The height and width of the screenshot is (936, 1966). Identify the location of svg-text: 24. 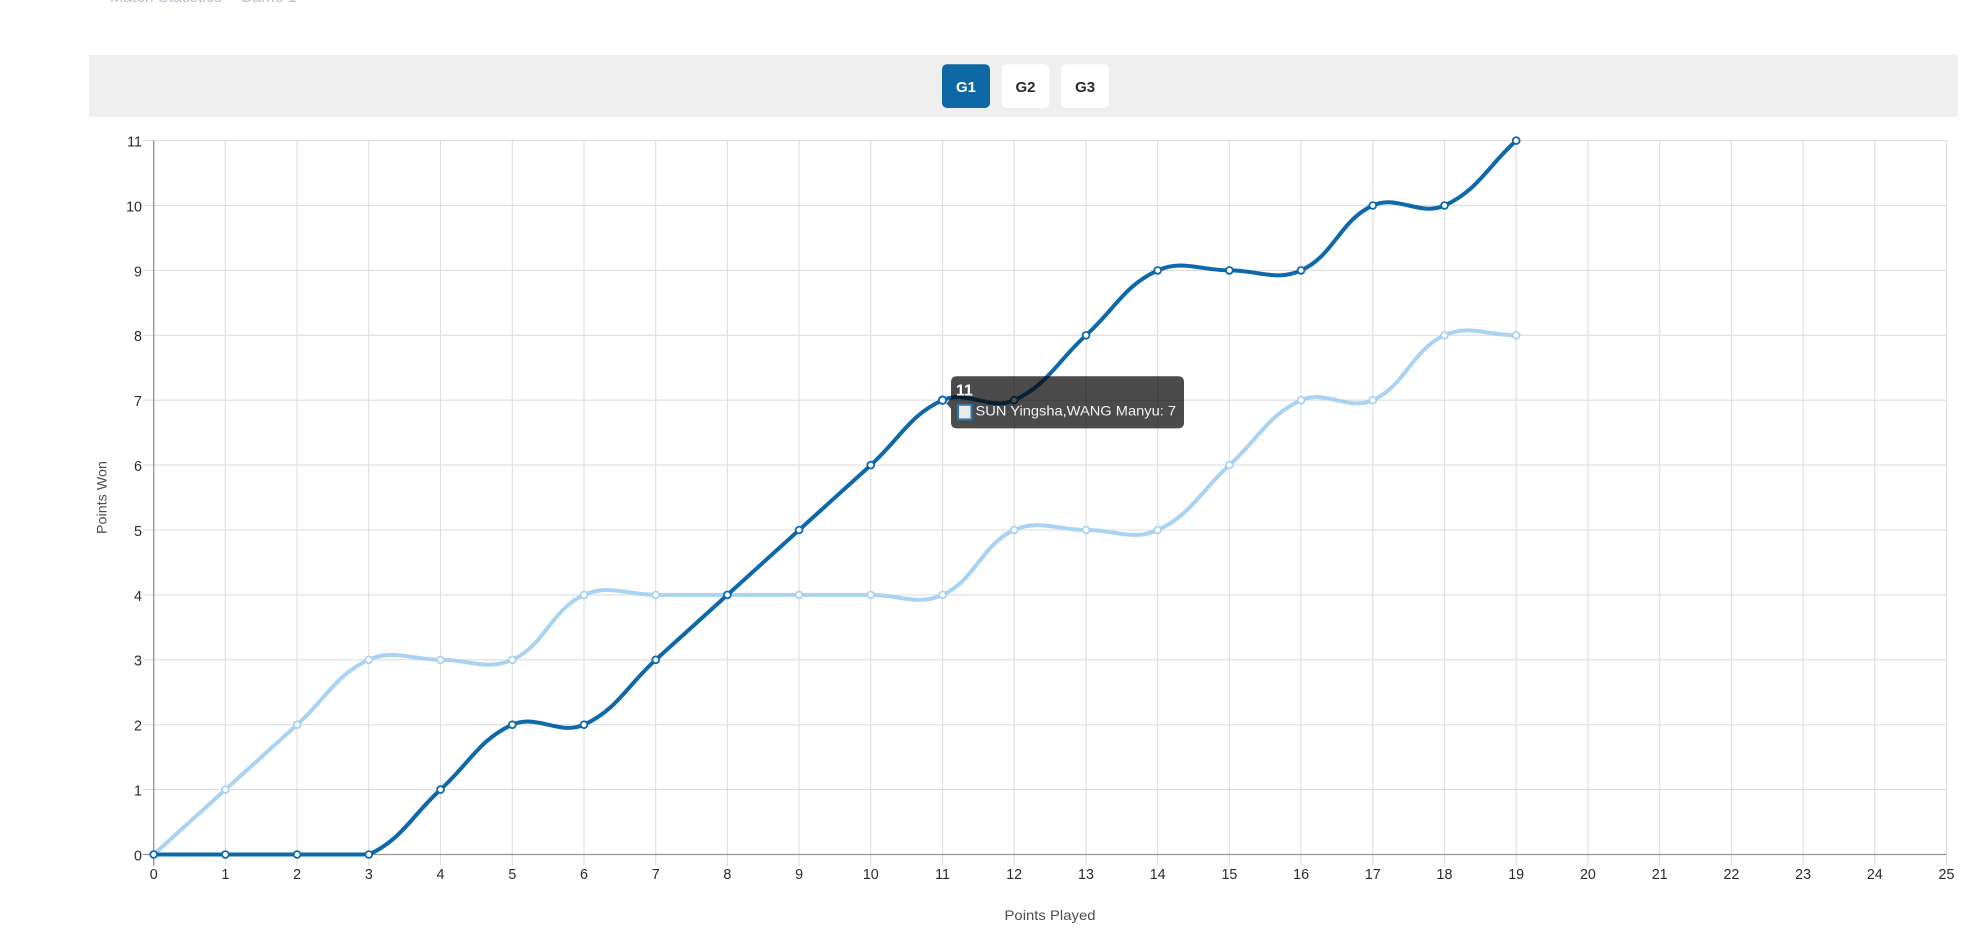
(1875, 875).